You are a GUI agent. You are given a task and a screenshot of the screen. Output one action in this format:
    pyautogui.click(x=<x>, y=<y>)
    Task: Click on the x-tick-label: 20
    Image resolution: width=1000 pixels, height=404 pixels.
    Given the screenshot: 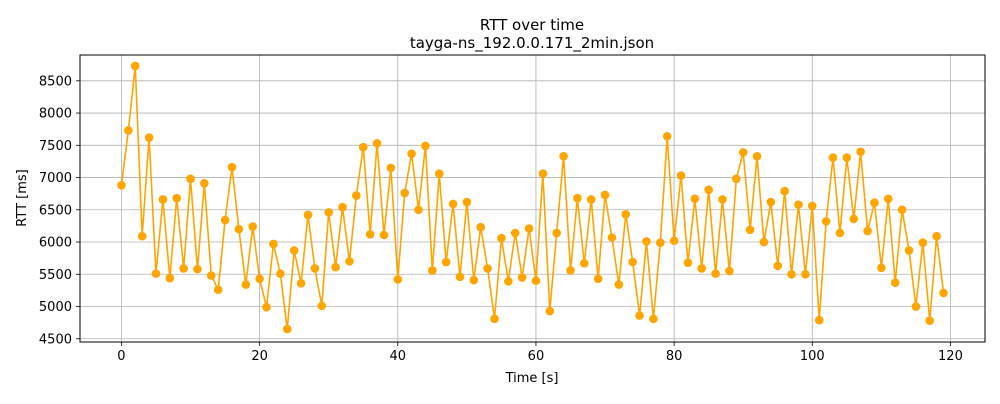 What is the action you would take?
    pyautogui.click(x=259, y=356)
    